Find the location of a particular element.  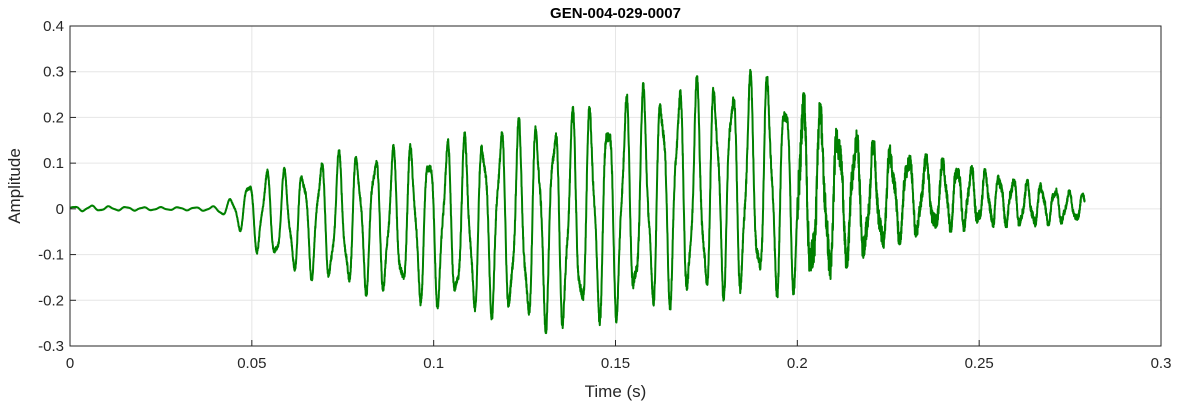

y-tick-label: -0.3 is located at coordinates (51, 346).